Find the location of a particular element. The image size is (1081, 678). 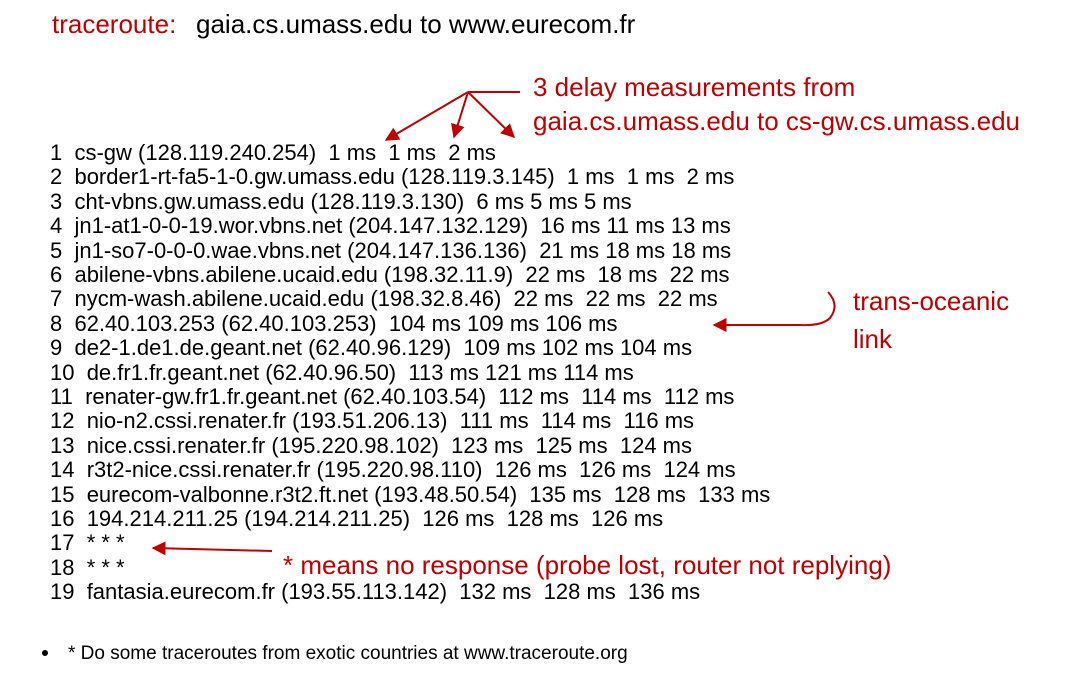

annotation: link is located at coordinates (873, 339).